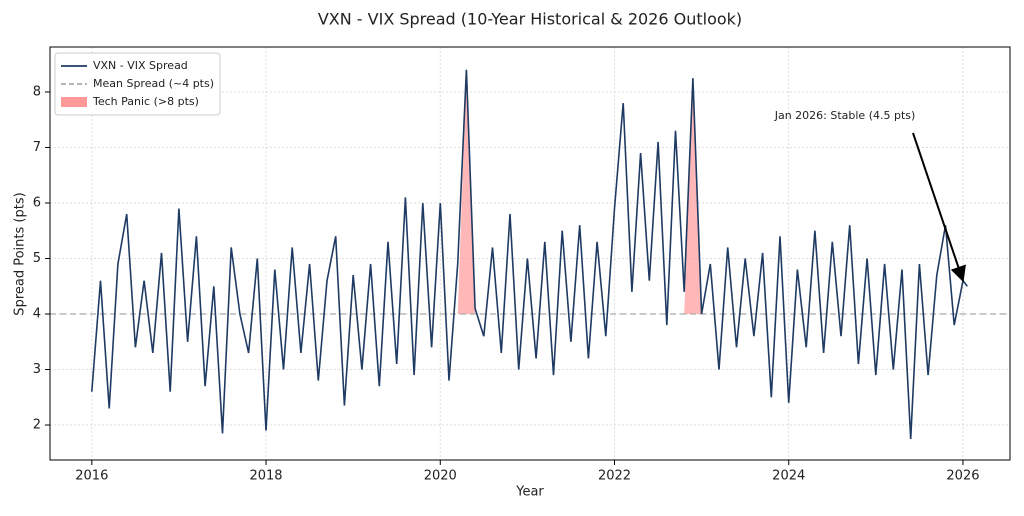 The width and height of the screenshot is (1024, 516). I want to click on y-axis-label: Spread Points (pts), so click(20, 253).